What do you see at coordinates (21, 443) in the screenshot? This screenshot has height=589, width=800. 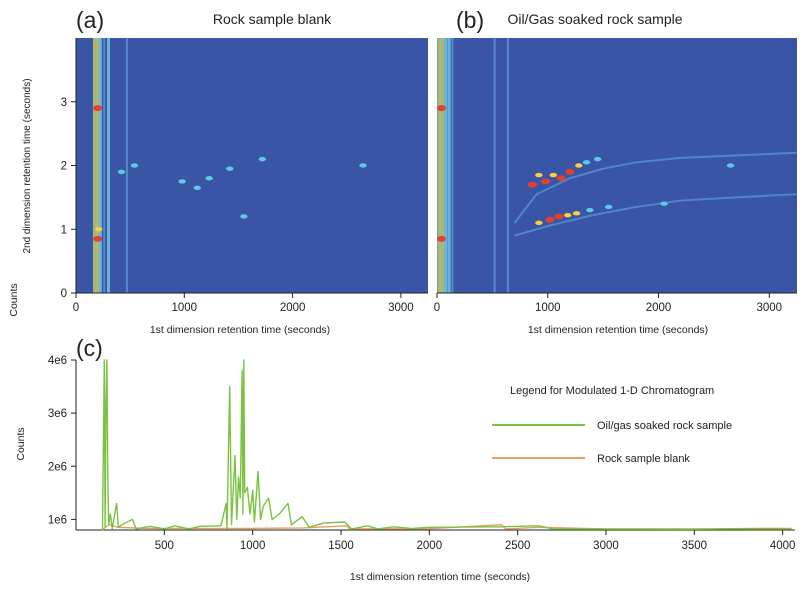 I see `line-y-label: Counts` at bounding box center [21, 443].